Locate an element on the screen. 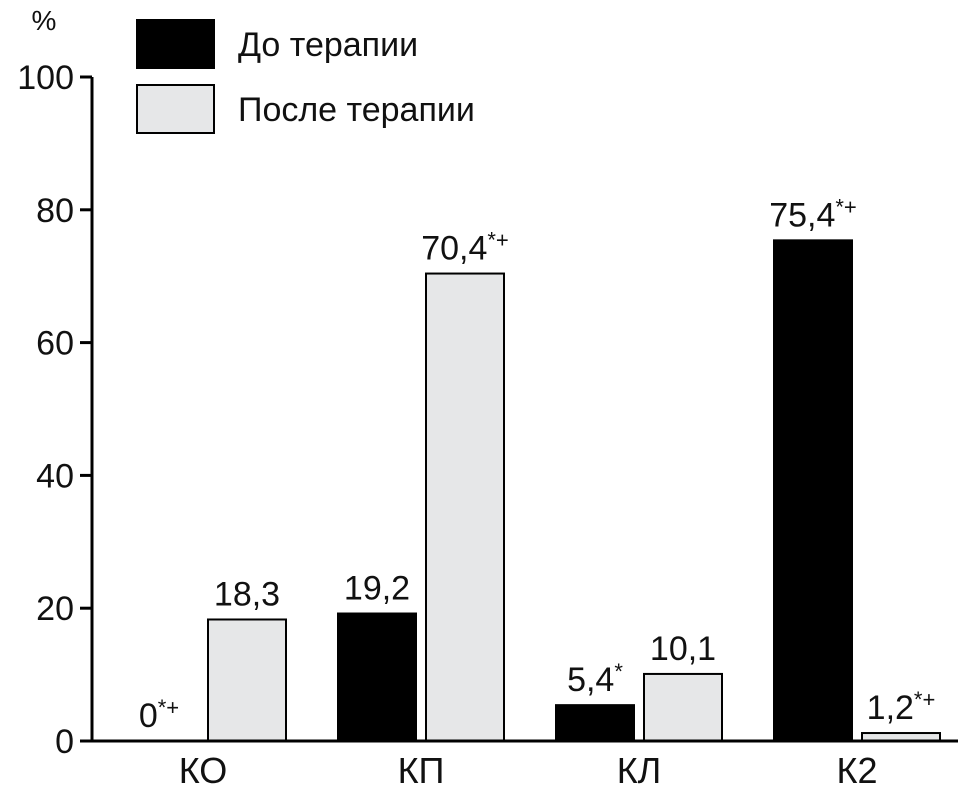 The height and width of the screenshot is (793, 964). y-axis-unit-label: % is located at coordinates (44, 20).